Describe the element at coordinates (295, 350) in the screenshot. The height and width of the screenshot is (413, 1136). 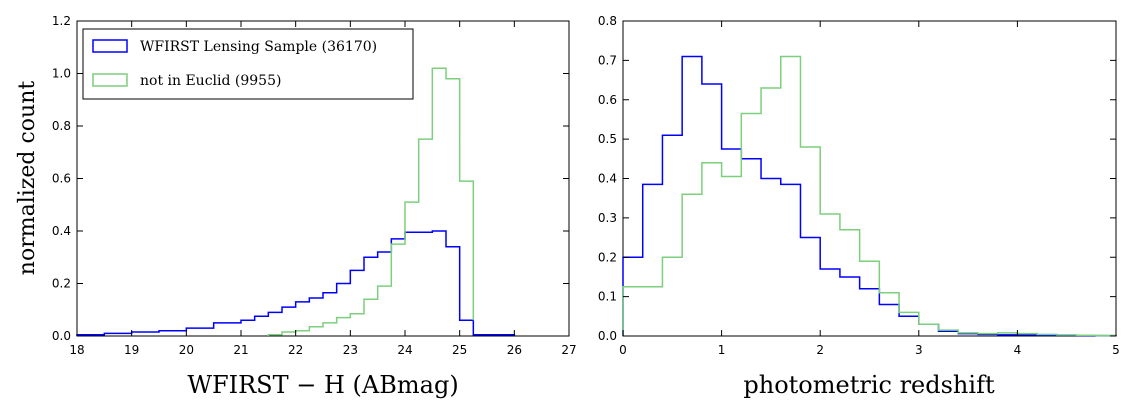
I see `left-x-tick-label: 22` at that location.